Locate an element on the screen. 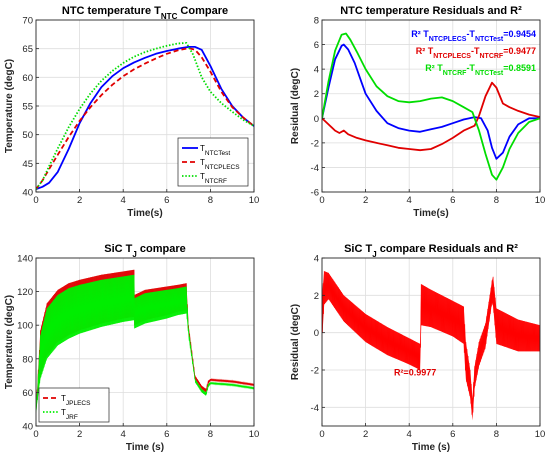 This screenshot has height=459, width=550. legend-entry: TNTCRF is located at coordinates (213, 178).